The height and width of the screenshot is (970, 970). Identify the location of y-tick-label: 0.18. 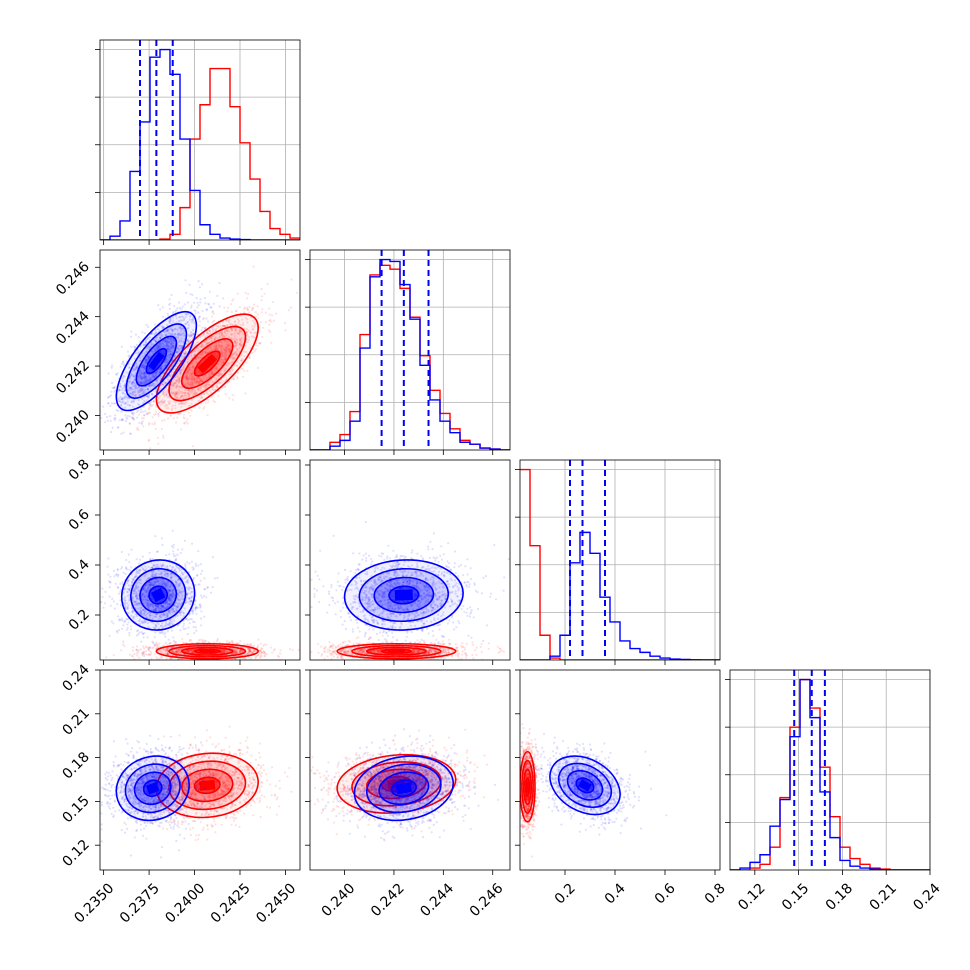
(75, 765).